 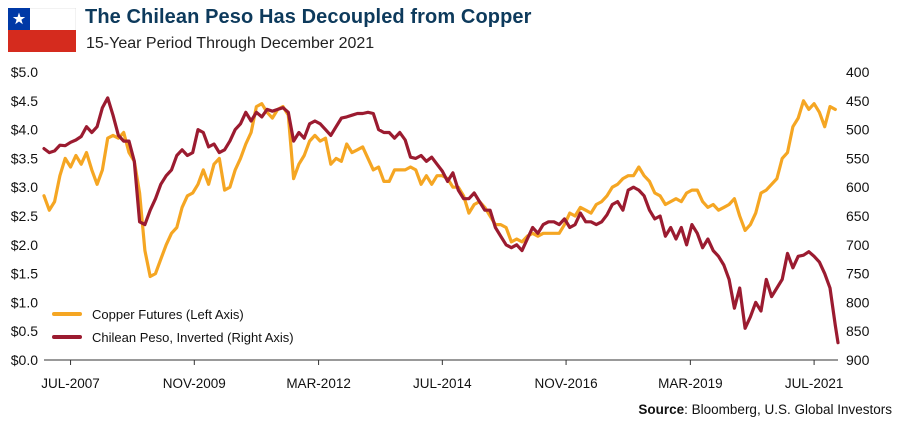 I want to click on x-tick-label: MAR-2019, so click(x=690, y=383).